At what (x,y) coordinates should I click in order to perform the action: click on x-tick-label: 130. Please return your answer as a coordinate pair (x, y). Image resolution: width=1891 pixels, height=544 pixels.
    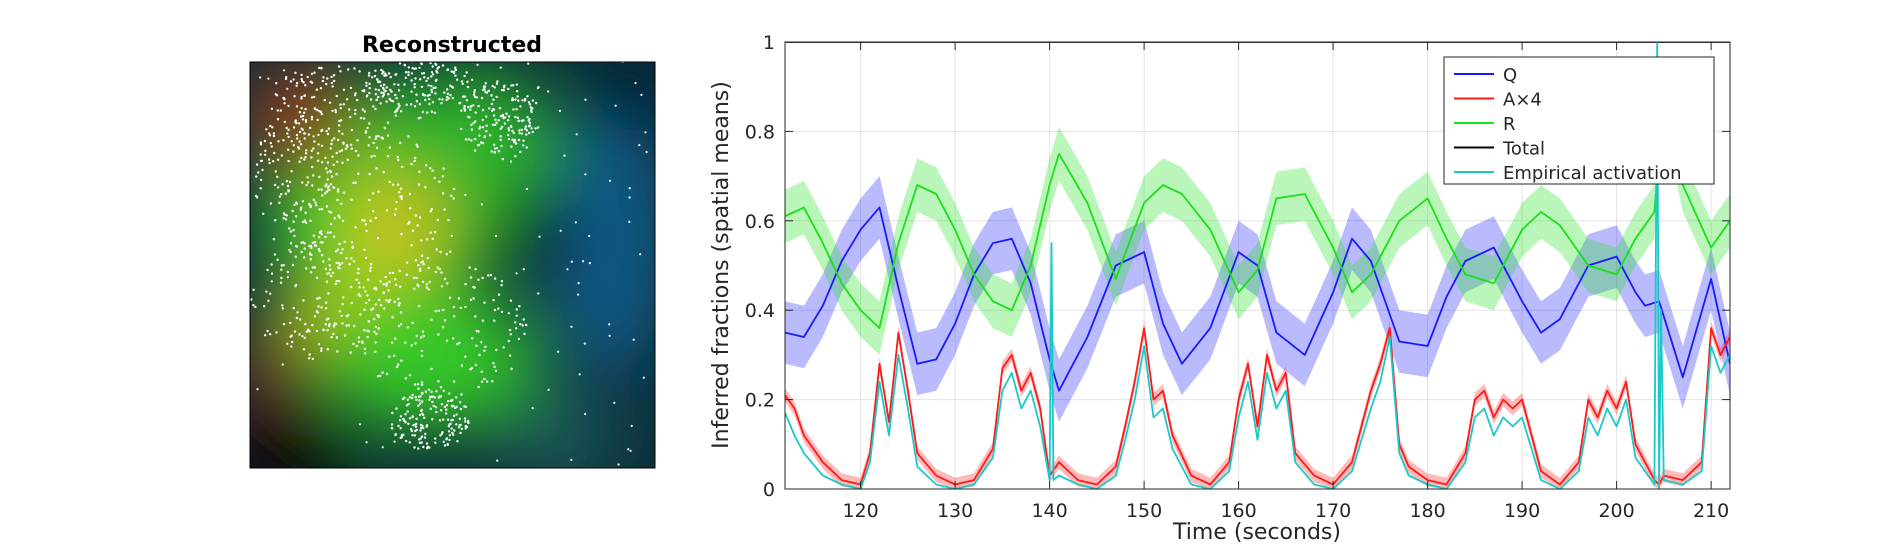
    Looking at the image, I should click on (955, 511).